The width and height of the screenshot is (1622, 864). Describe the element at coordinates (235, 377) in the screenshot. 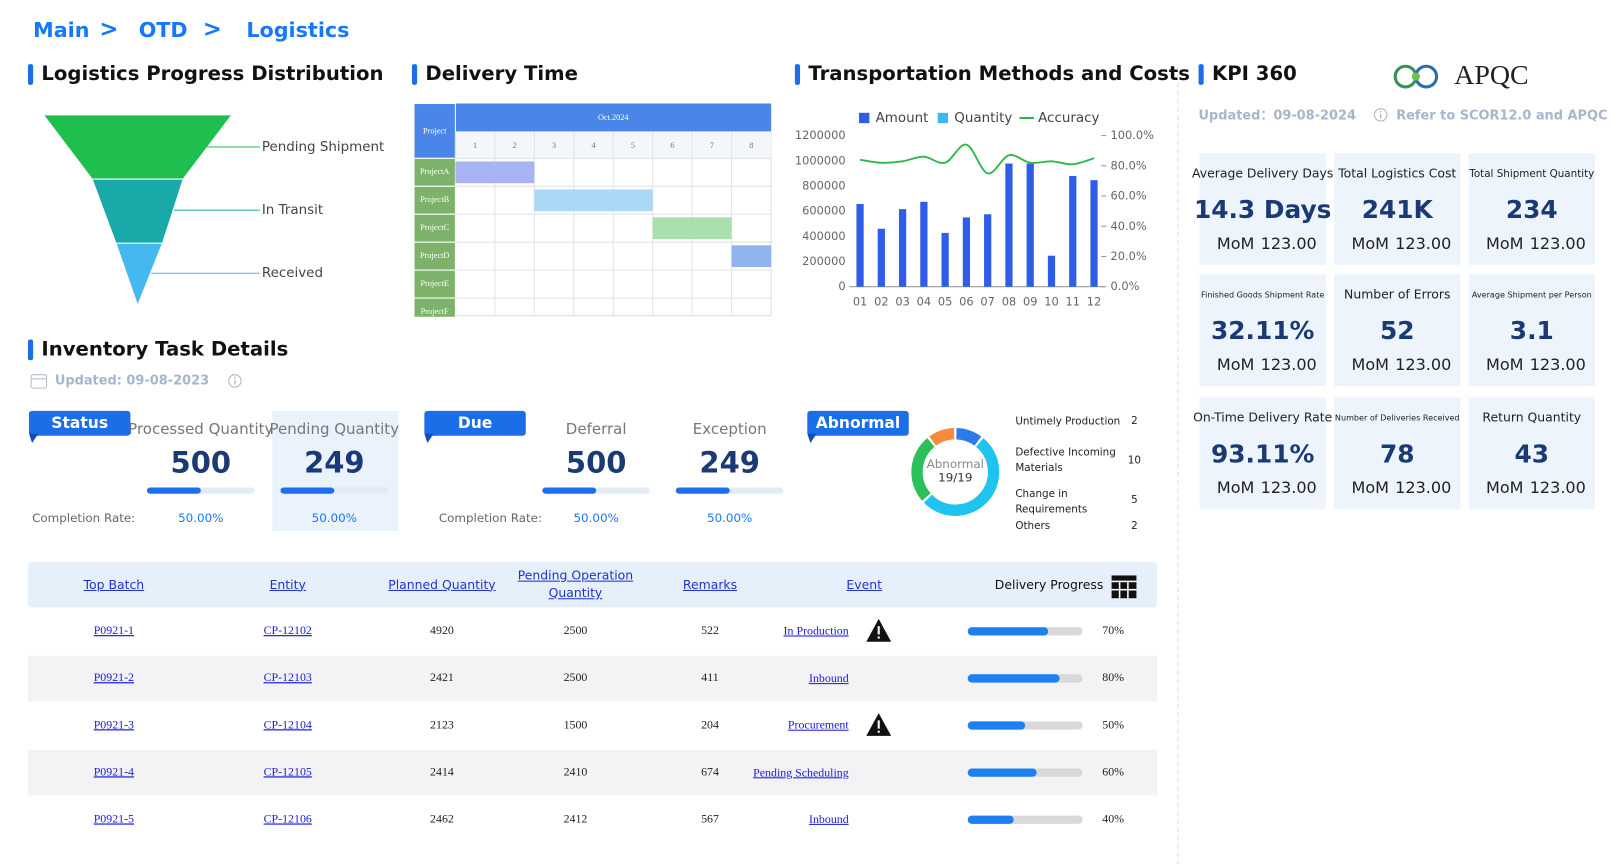

I see `info-icon-dot` at that location.